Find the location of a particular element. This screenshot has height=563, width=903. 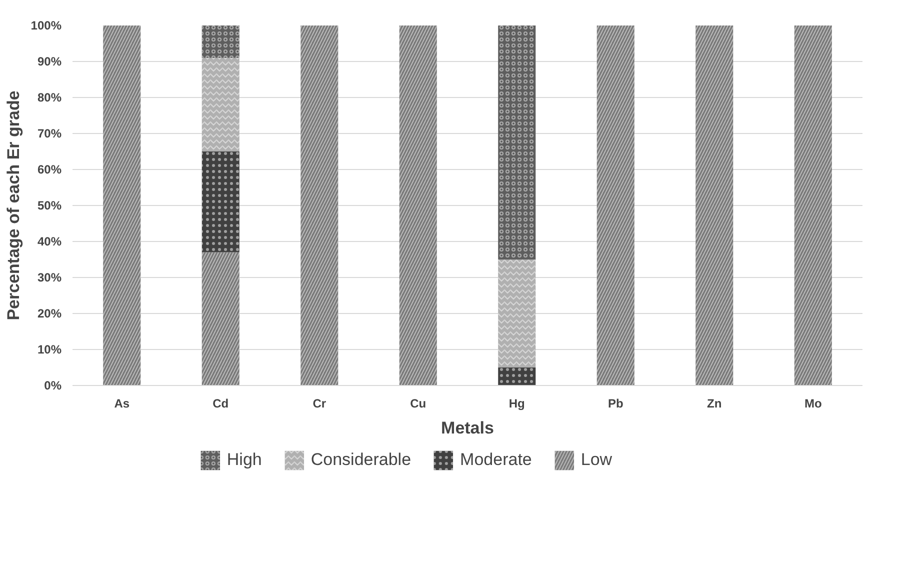

y-tick-label: 60% is located at coordinates (49, 169).